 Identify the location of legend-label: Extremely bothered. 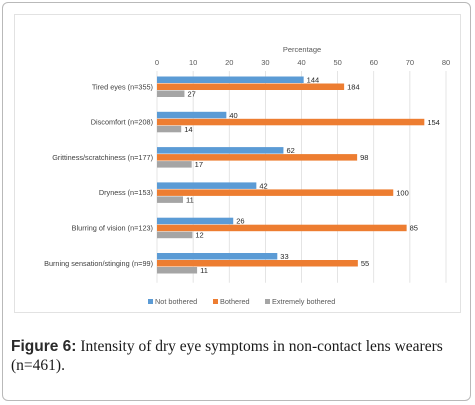
(303, 301).